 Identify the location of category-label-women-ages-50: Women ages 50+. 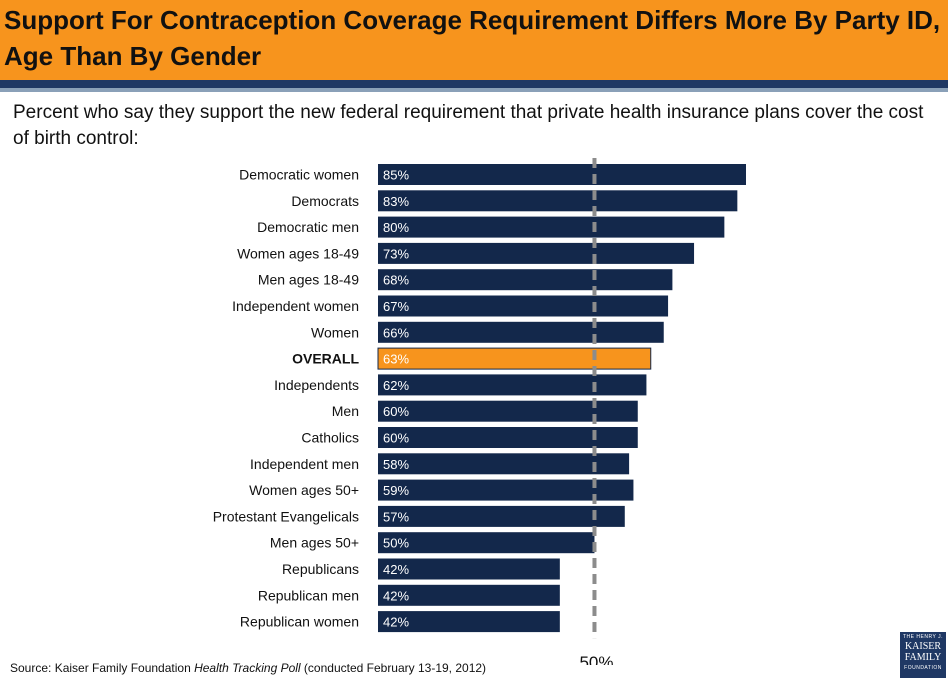
(304, 490).